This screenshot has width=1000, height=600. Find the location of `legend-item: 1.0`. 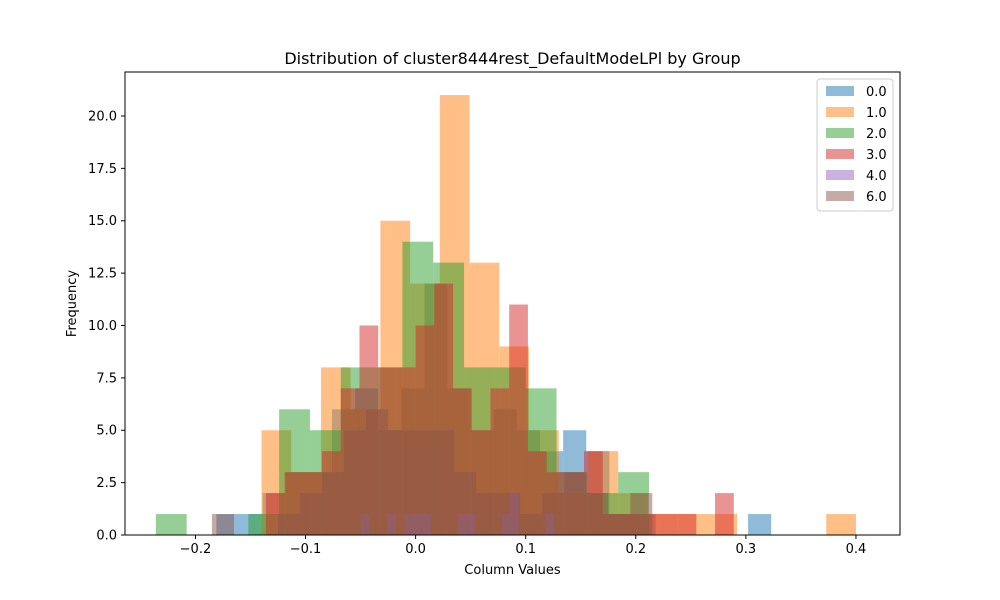

legend-item: 1.0 is located at coordinates (856, 113).